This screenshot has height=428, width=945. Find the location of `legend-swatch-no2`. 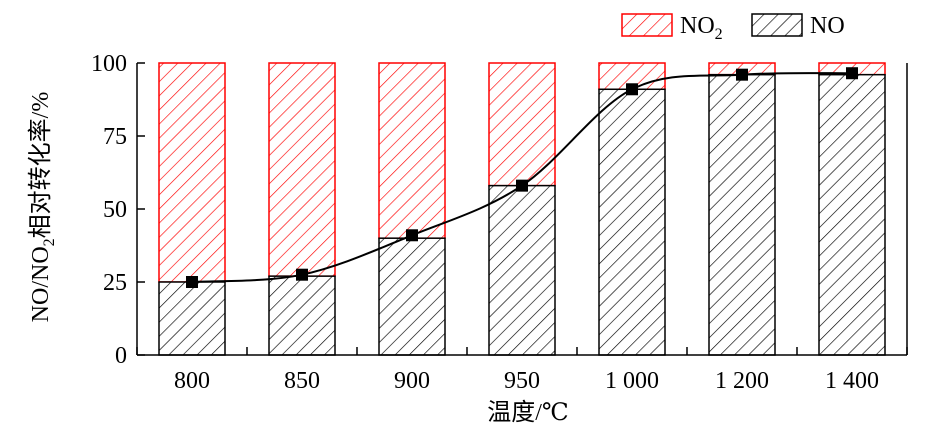

legend-swatch-no2 is located at coordinates (647, 25).